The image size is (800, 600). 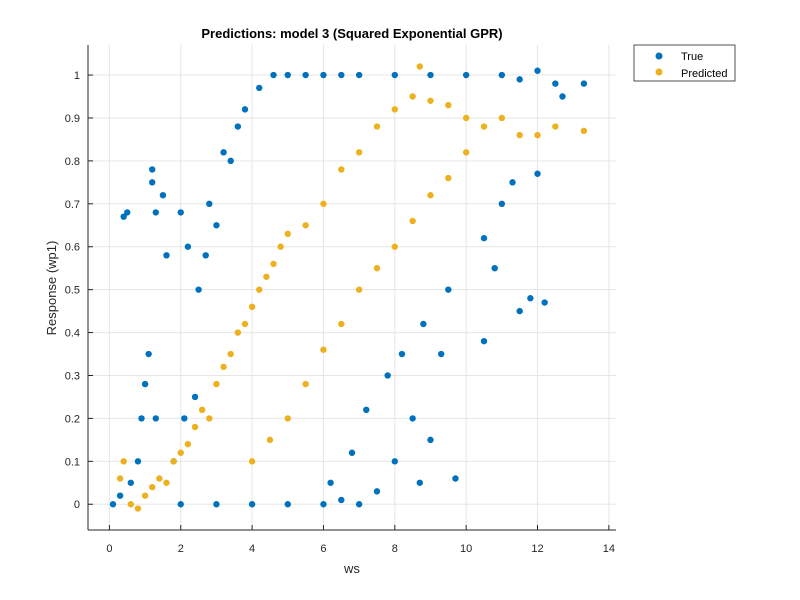 What do you see at coordinates (77, 505) in the screenshot?
I see `y-tick-label: 0` at bounding box center [77, 505].